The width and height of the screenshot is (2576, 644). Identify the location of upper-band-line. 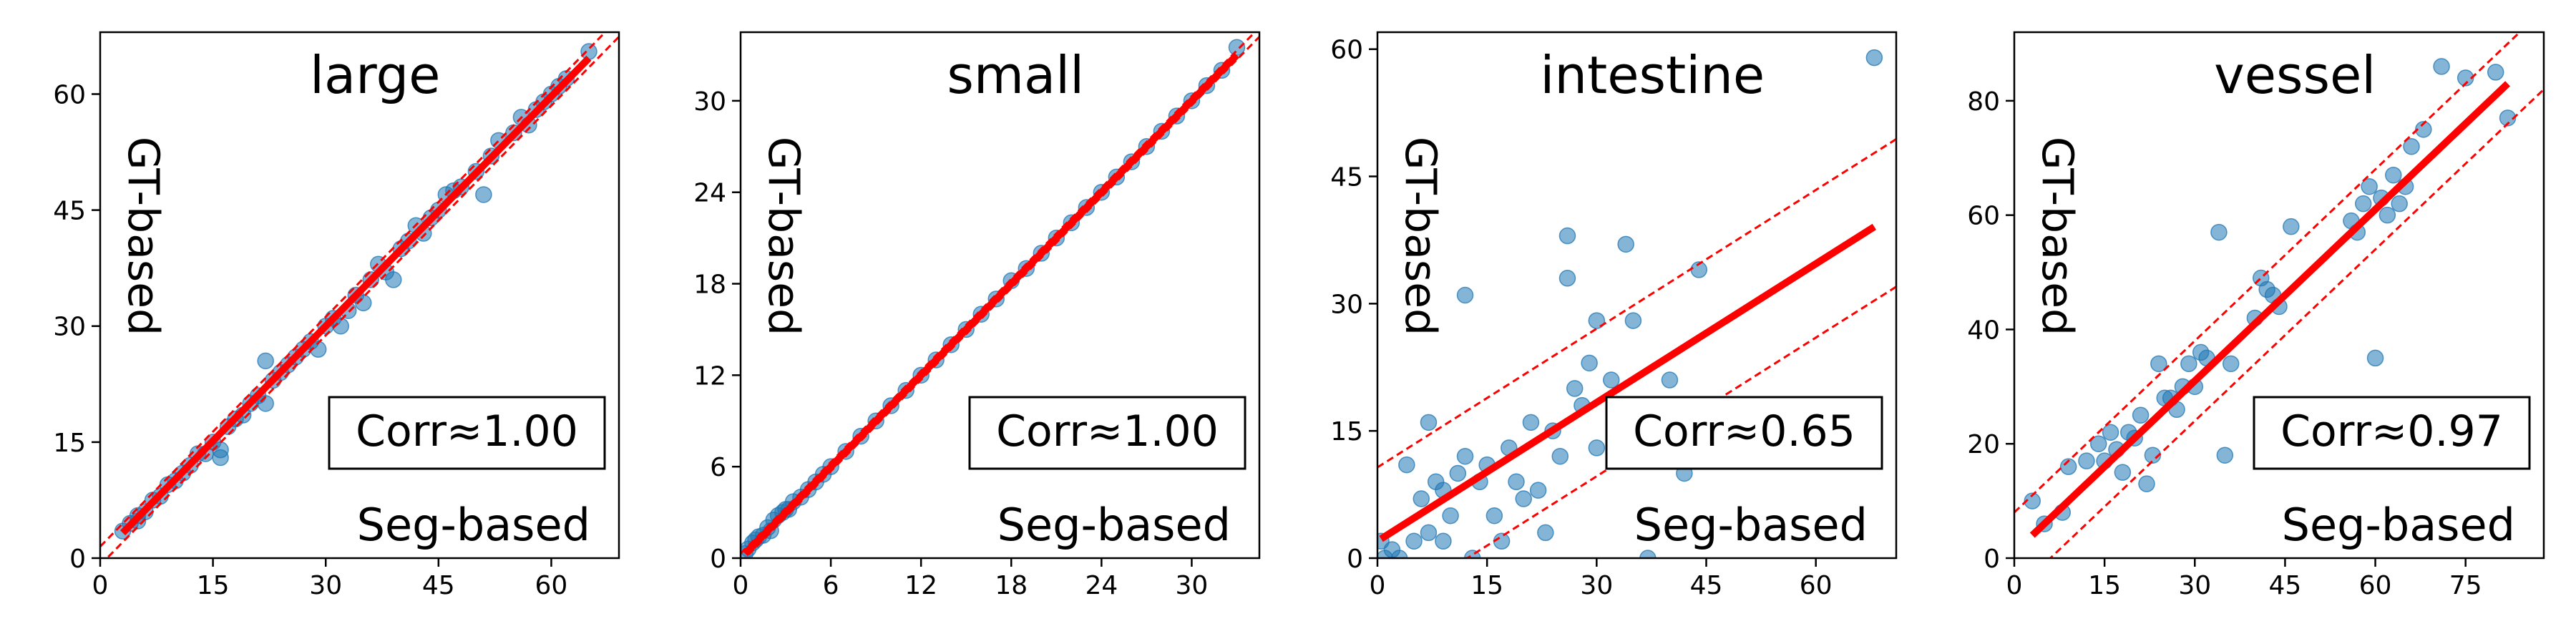
(2268, 273).